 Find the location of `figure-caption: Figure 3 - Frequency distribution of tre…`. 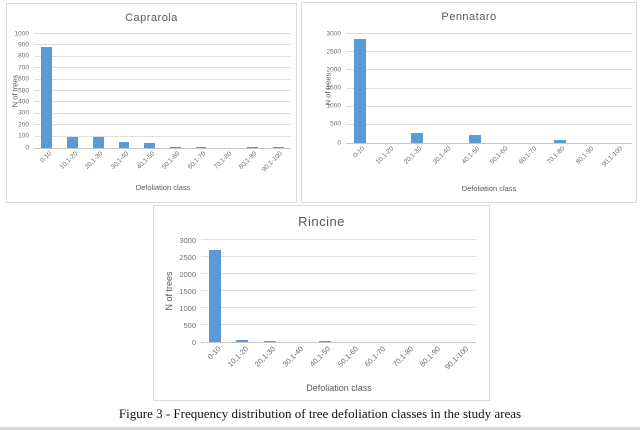

figure-caption: Figure 3 - Frequency distribution of tre… is located at coordinates (320, 413).